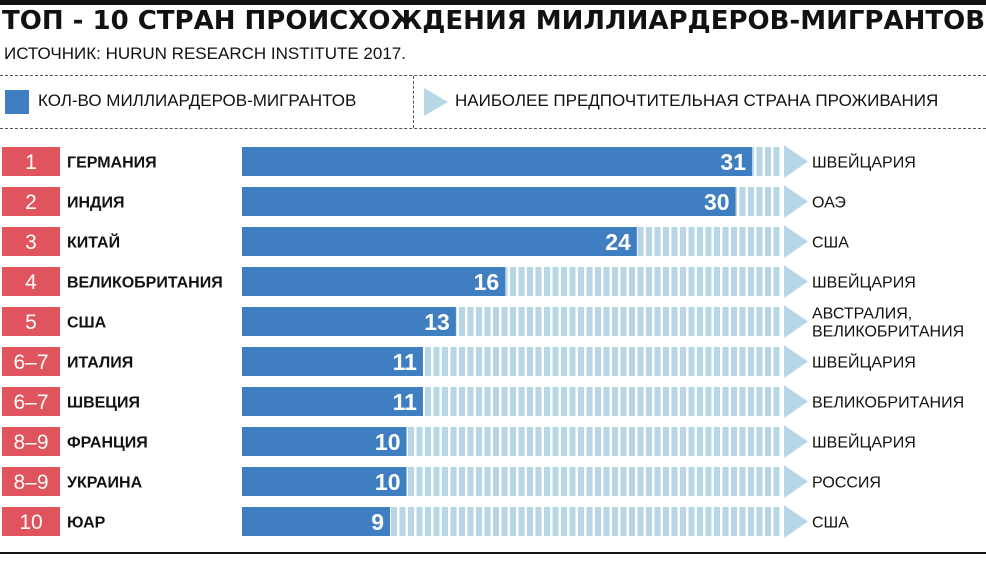 The height and width of the screenshot is (572, 986). I want to click on rank-number: 10, so click(30, 522).